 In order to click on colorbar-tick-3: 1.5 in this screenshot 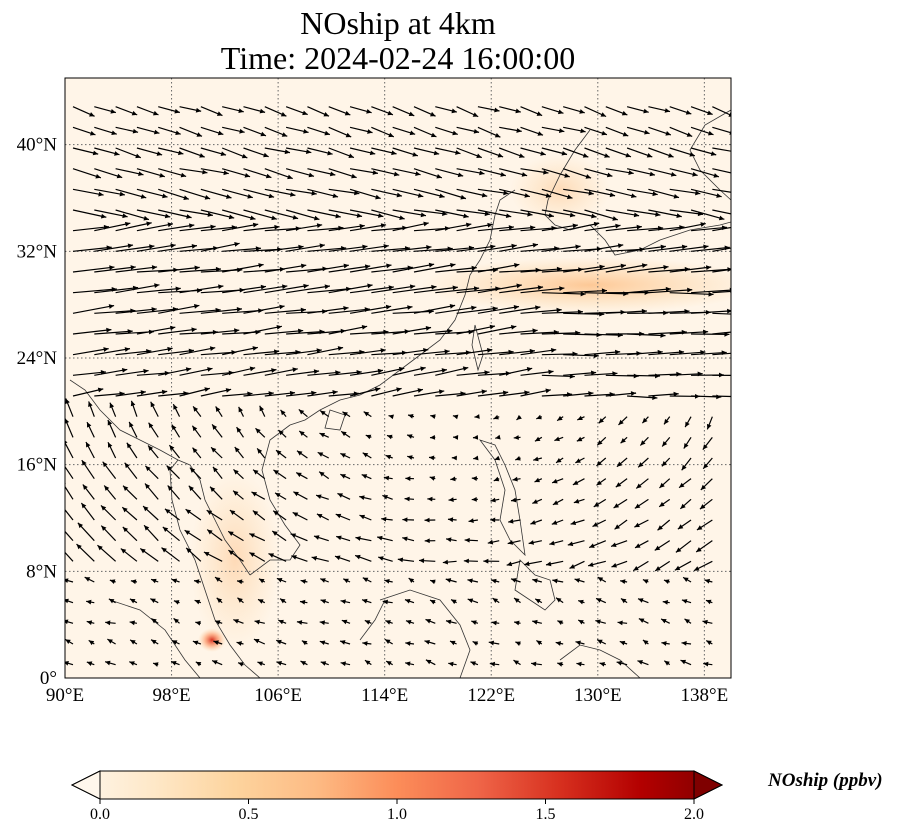, I will do `click(545, 814)`.